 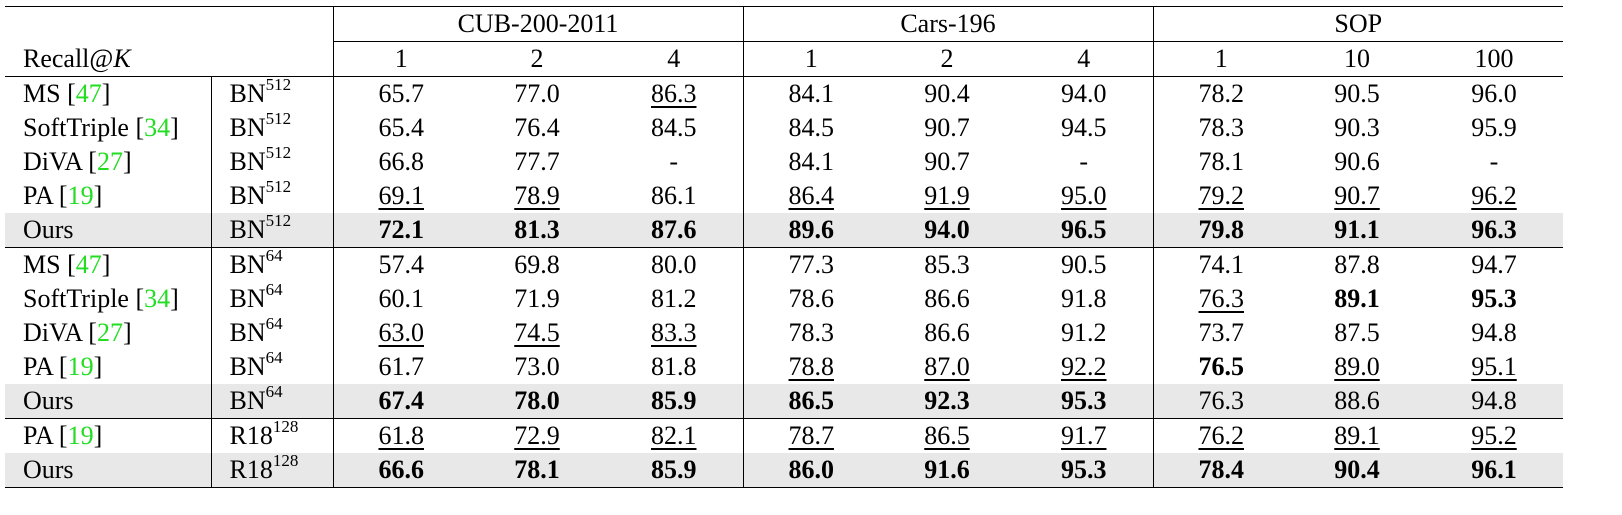 I want to click on value-cell: 63.0, so click(x=401, y=333).